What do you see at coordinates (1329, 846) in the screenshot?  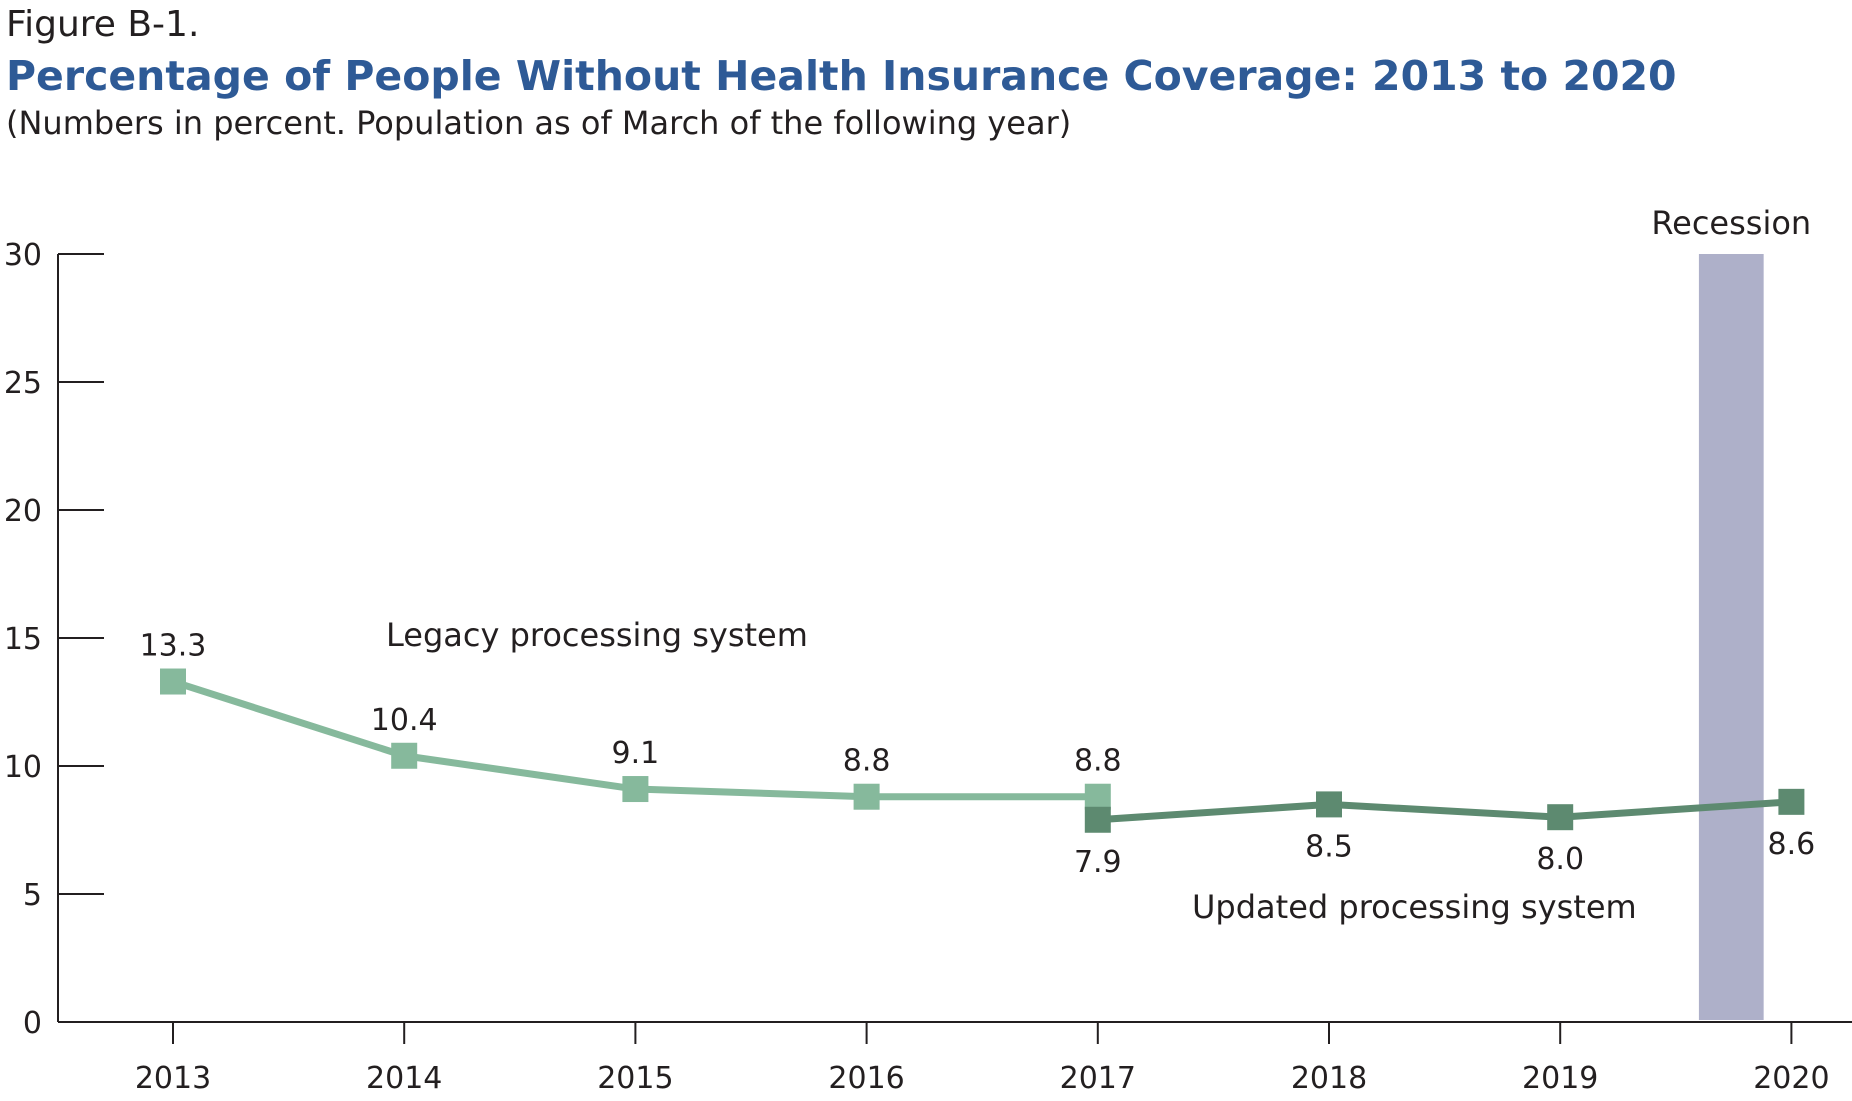 I see `series-2-data-label-2018: 8.5` at bounding box center [1329, 846].